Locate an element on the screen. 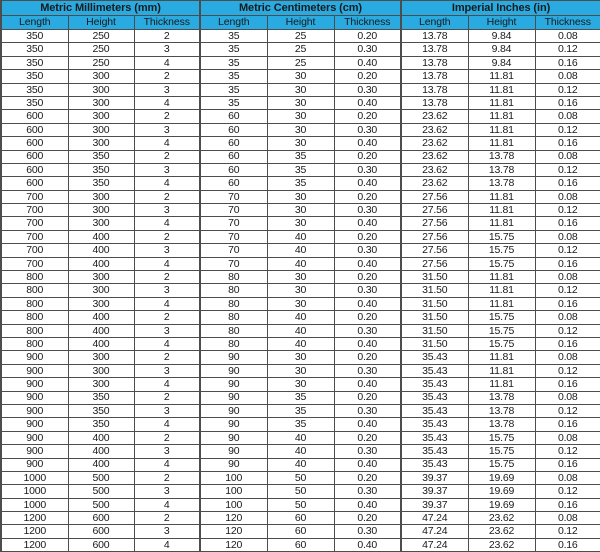 The height and width of the screenshot is (552, 600). table-row: 1000 500 3 100 50 0.30 39.37 19.69 0.12 is located at coordinates (300, 491).